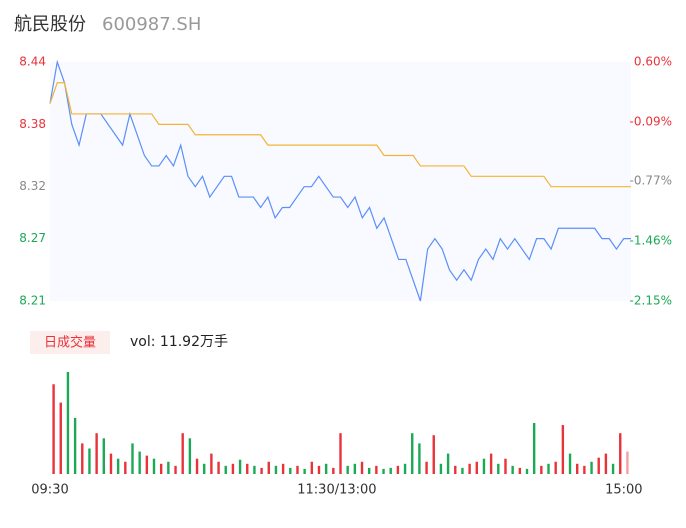  Describe the element at coordinates (651, 241) in the screenshot. I see `y2-tick-label: -1.46%` at that location.